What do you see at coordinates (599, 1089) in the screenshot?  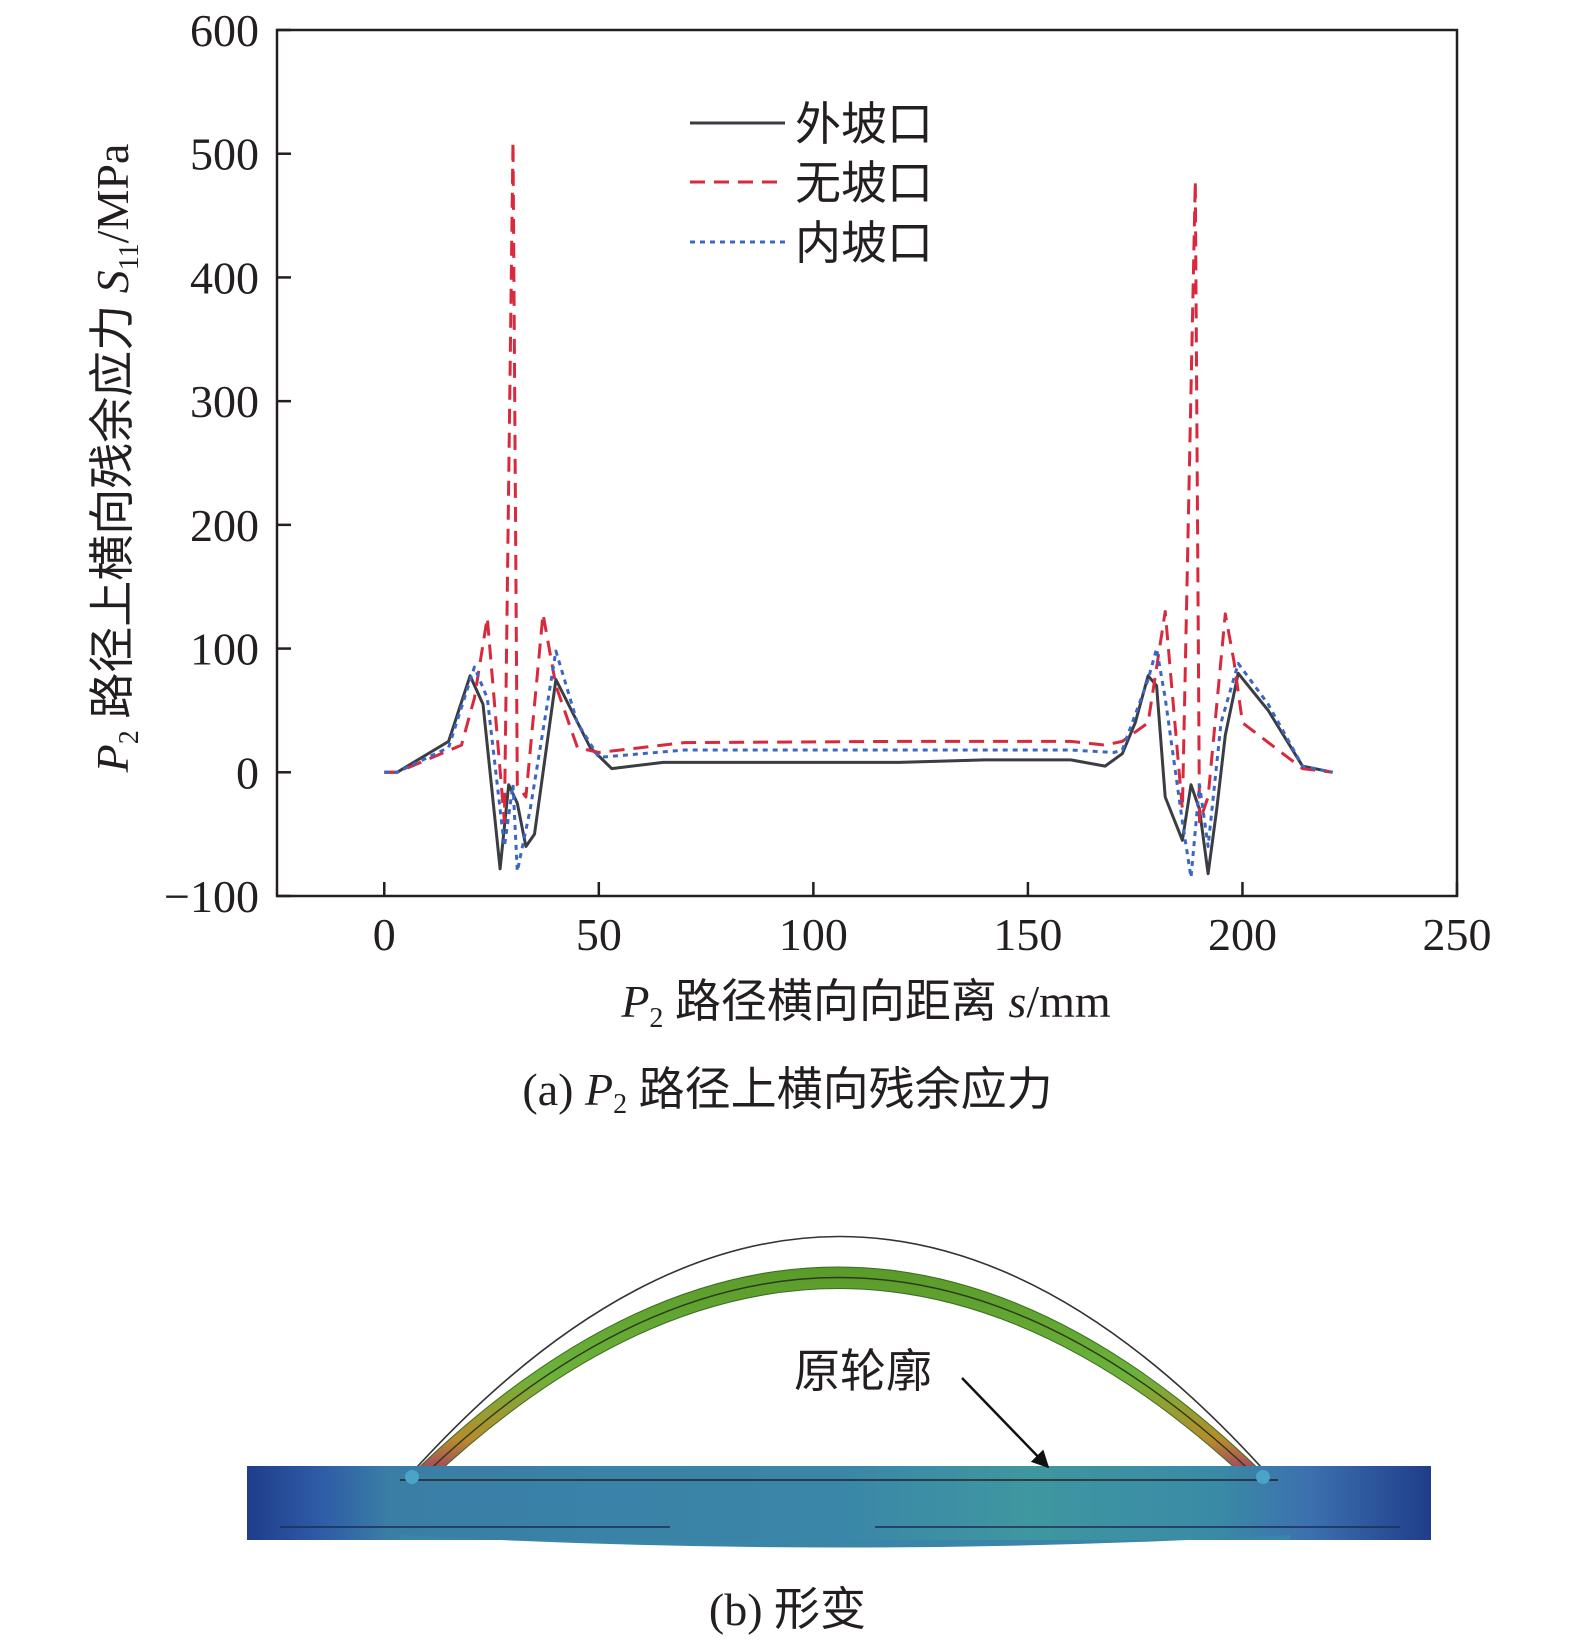 I see `caption-a-symbol: P` at bounding box center [599, 1089].